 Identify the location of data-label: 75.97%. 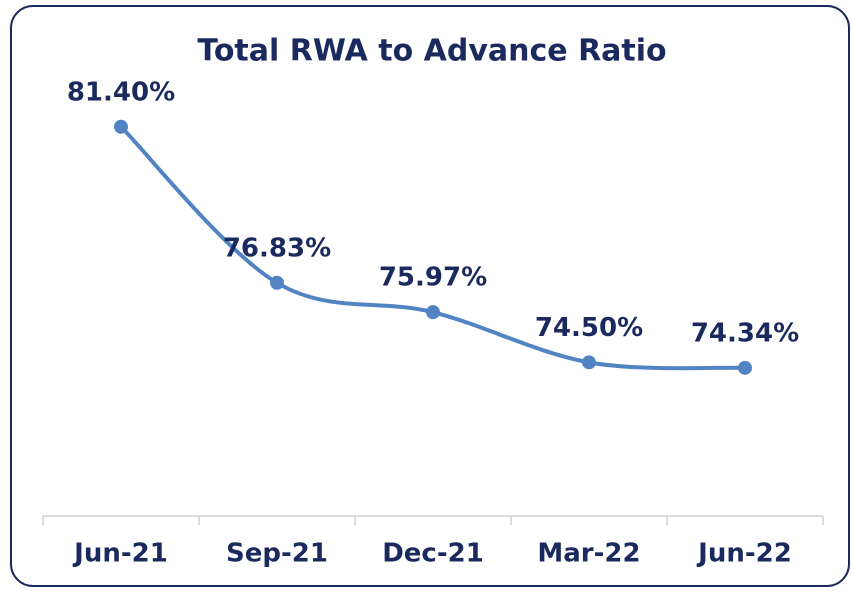
(433, 278).